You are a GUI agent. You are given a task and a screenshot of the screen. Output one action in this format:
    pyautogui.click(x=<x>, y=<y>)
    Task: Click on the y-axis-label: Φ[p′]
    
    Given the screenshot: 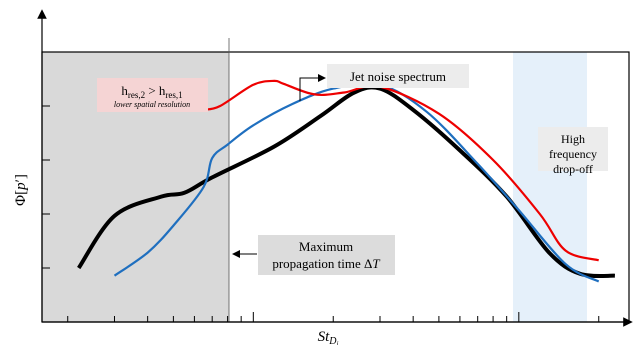 What is the action you would take?
    pyautogui.click(x=21, y=190)
    